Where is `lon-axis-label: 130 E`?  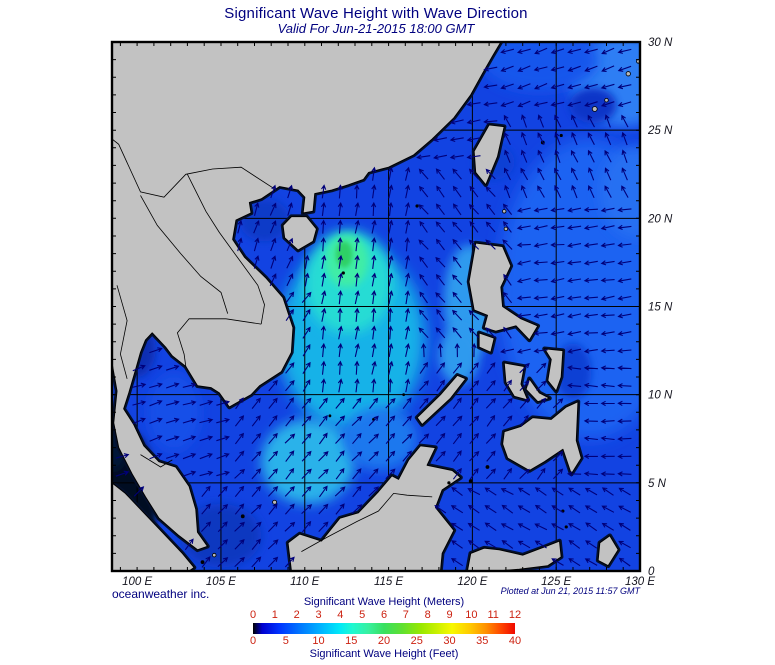
lon-axis-label: 130 E is located at coordinates (640, 582).